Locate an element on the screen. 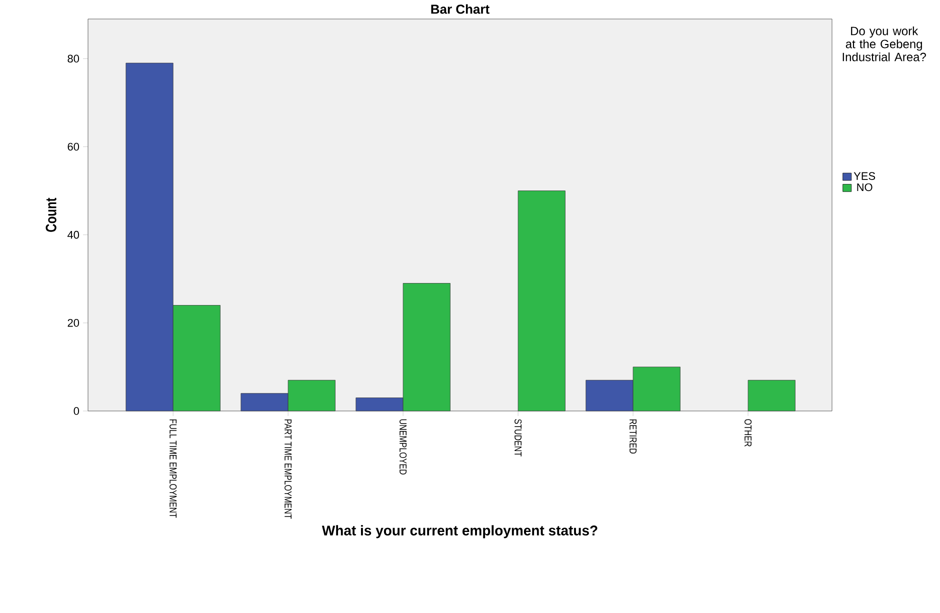 This screenshot has height=613, width=940. y-axis-title: Count is located at coordinates (51, 215).